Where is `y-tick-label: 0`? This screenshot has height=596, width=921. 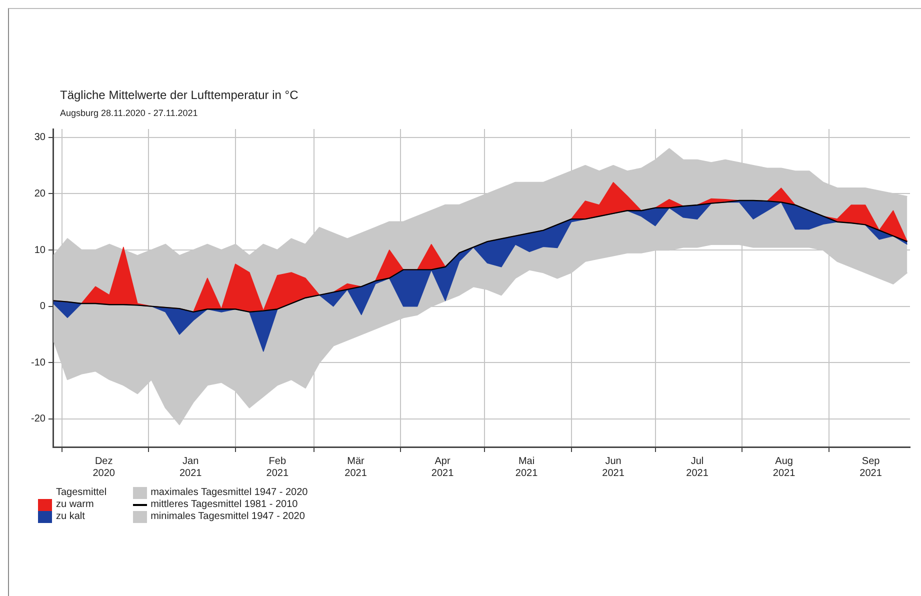
y-tick-label: 0 is located at coordinates (43, 306).